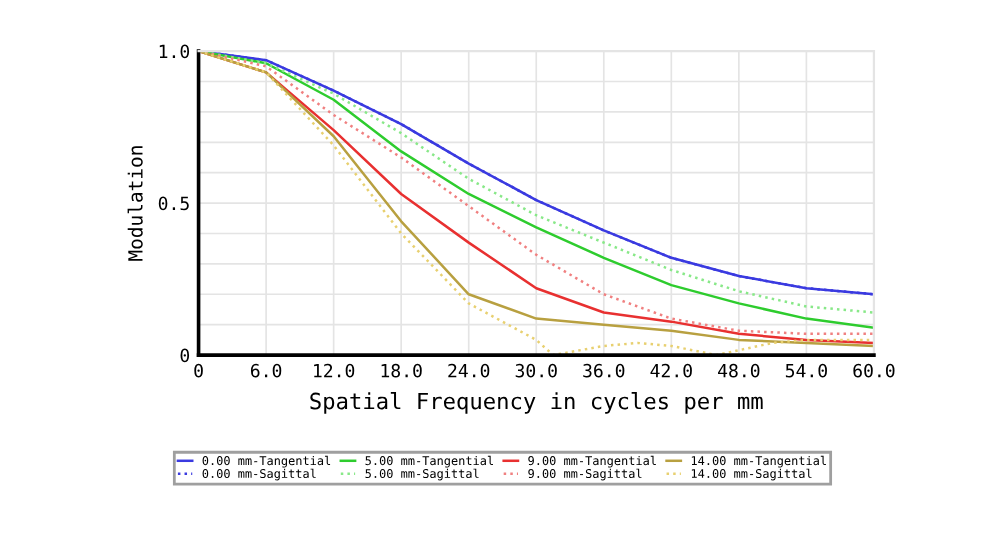 This screenshot has height=538, width=1008. I want to click on x-tick-label: 42.0, so click(671, 370).